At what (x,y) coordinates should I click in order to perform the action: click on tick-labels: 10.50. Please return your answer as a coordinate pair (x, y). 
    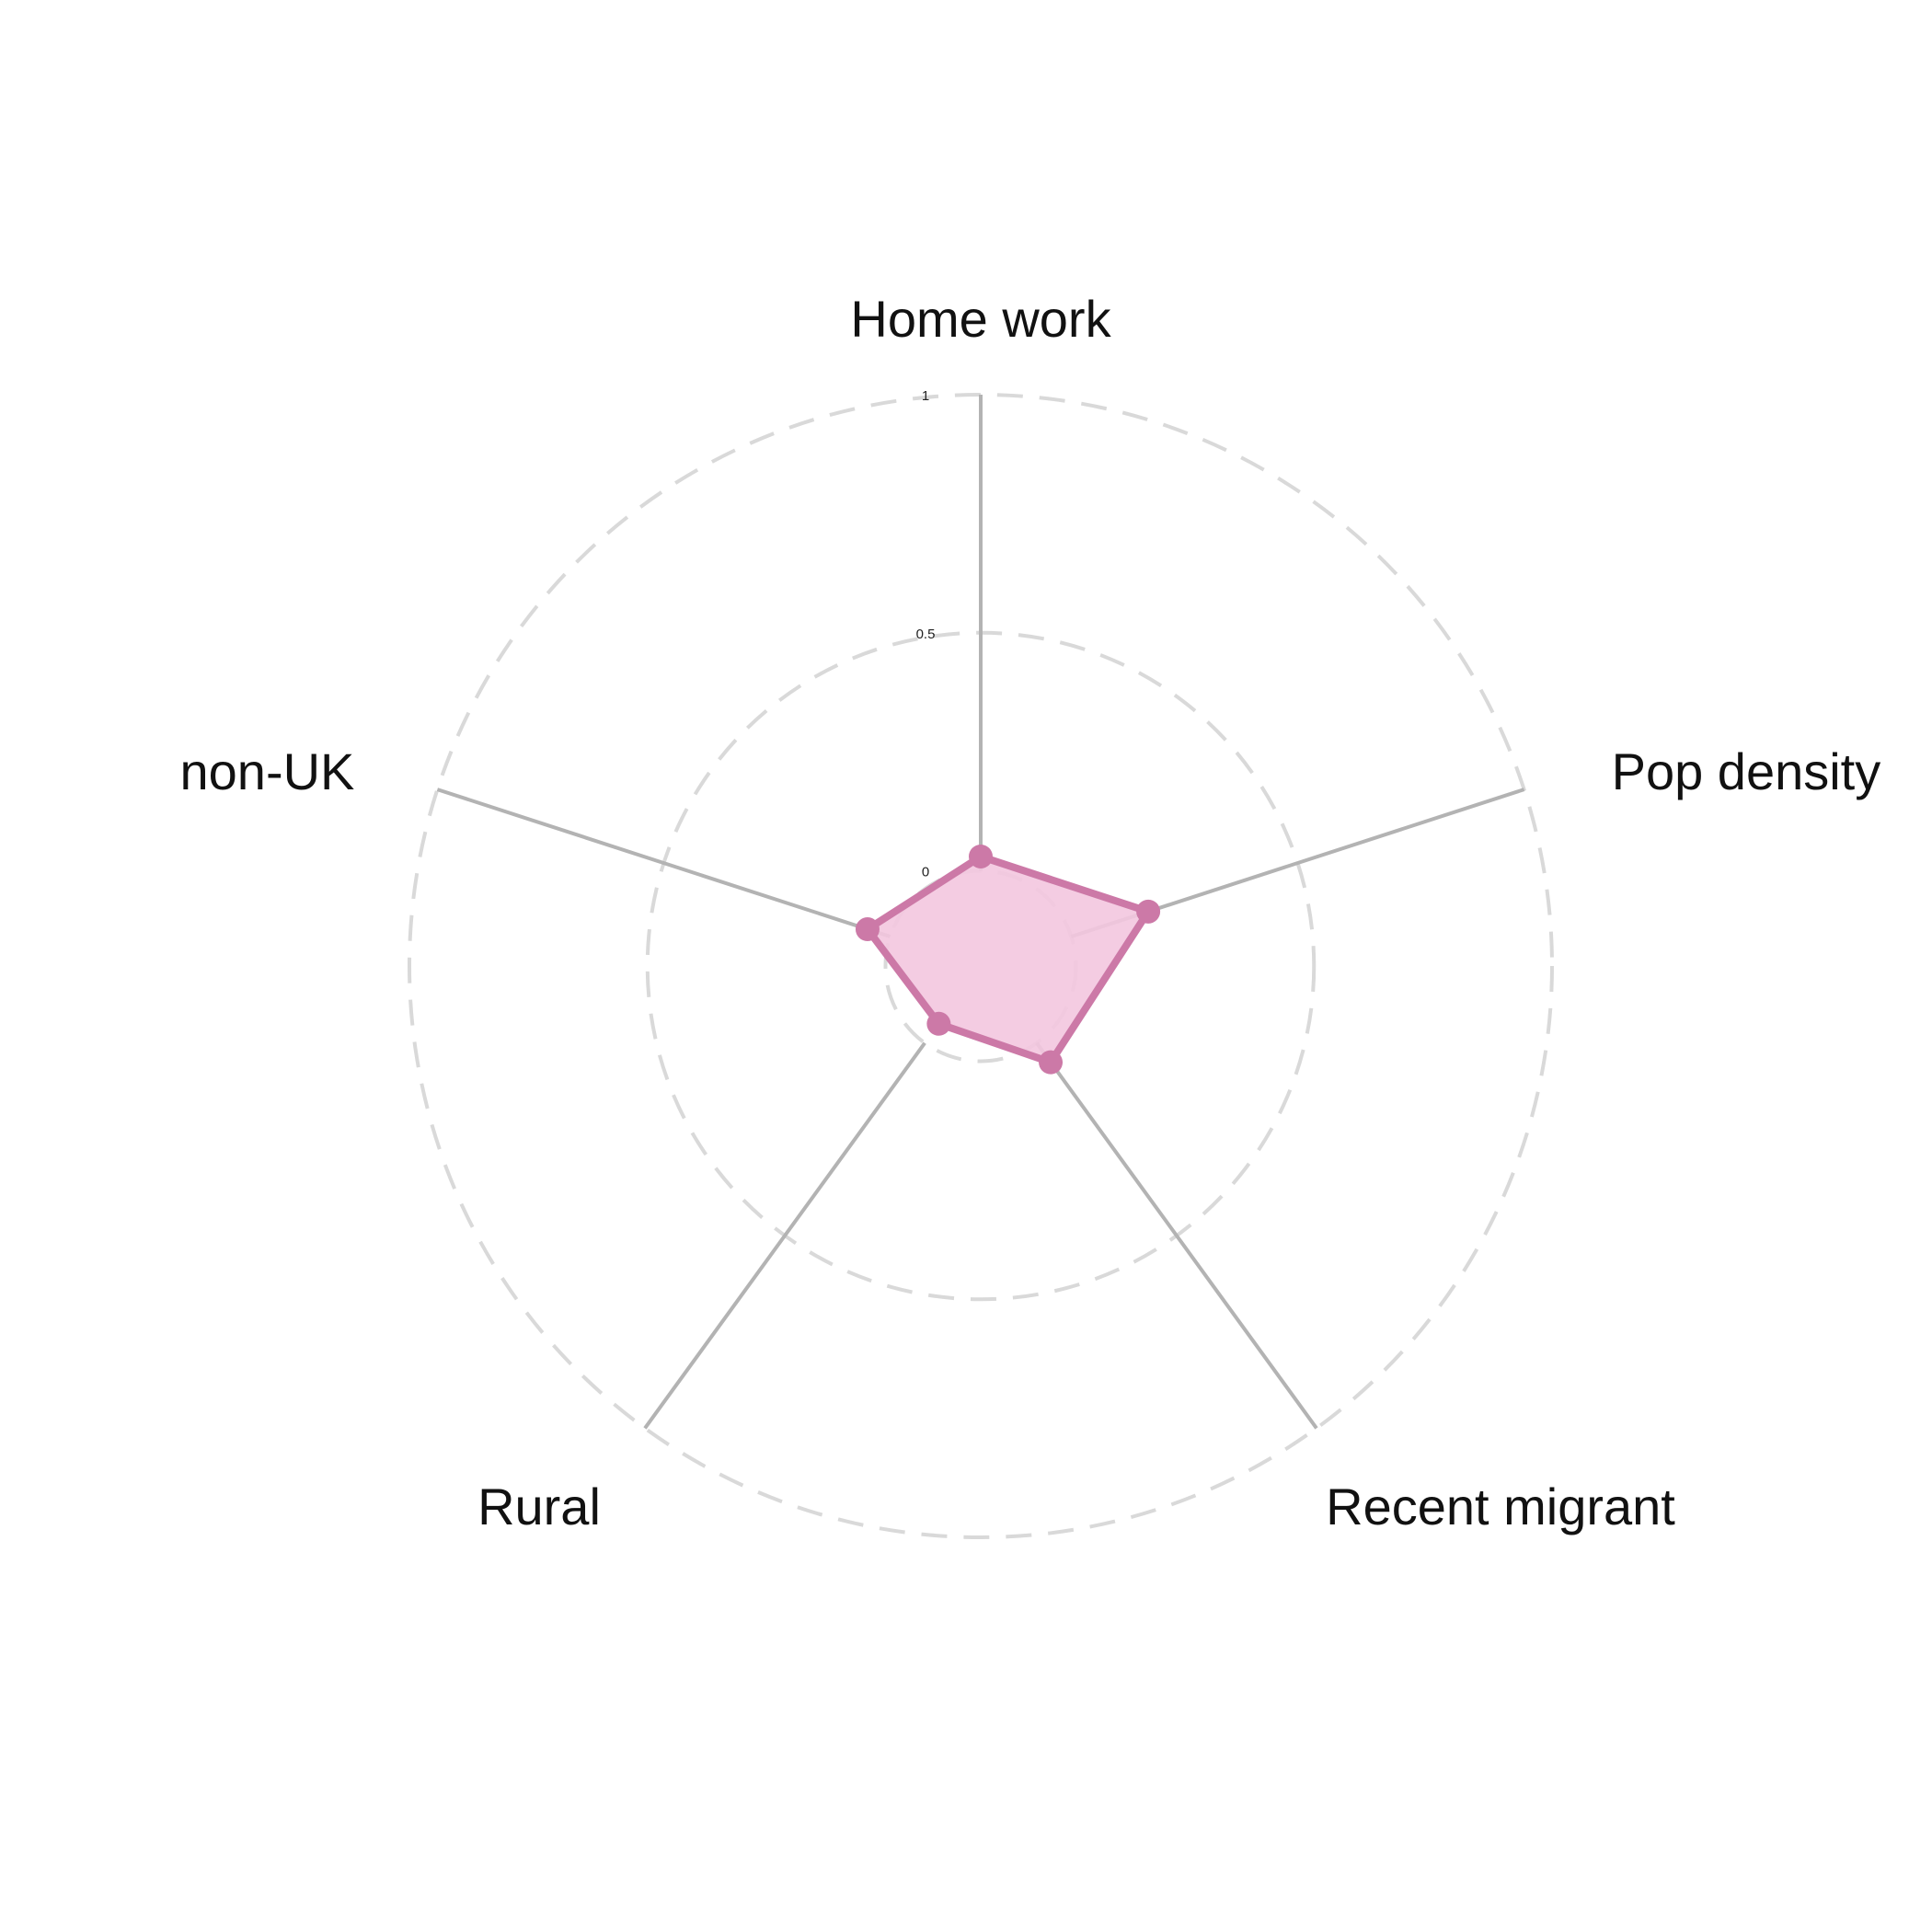
    Looking at the image, I should click on (926, 634).